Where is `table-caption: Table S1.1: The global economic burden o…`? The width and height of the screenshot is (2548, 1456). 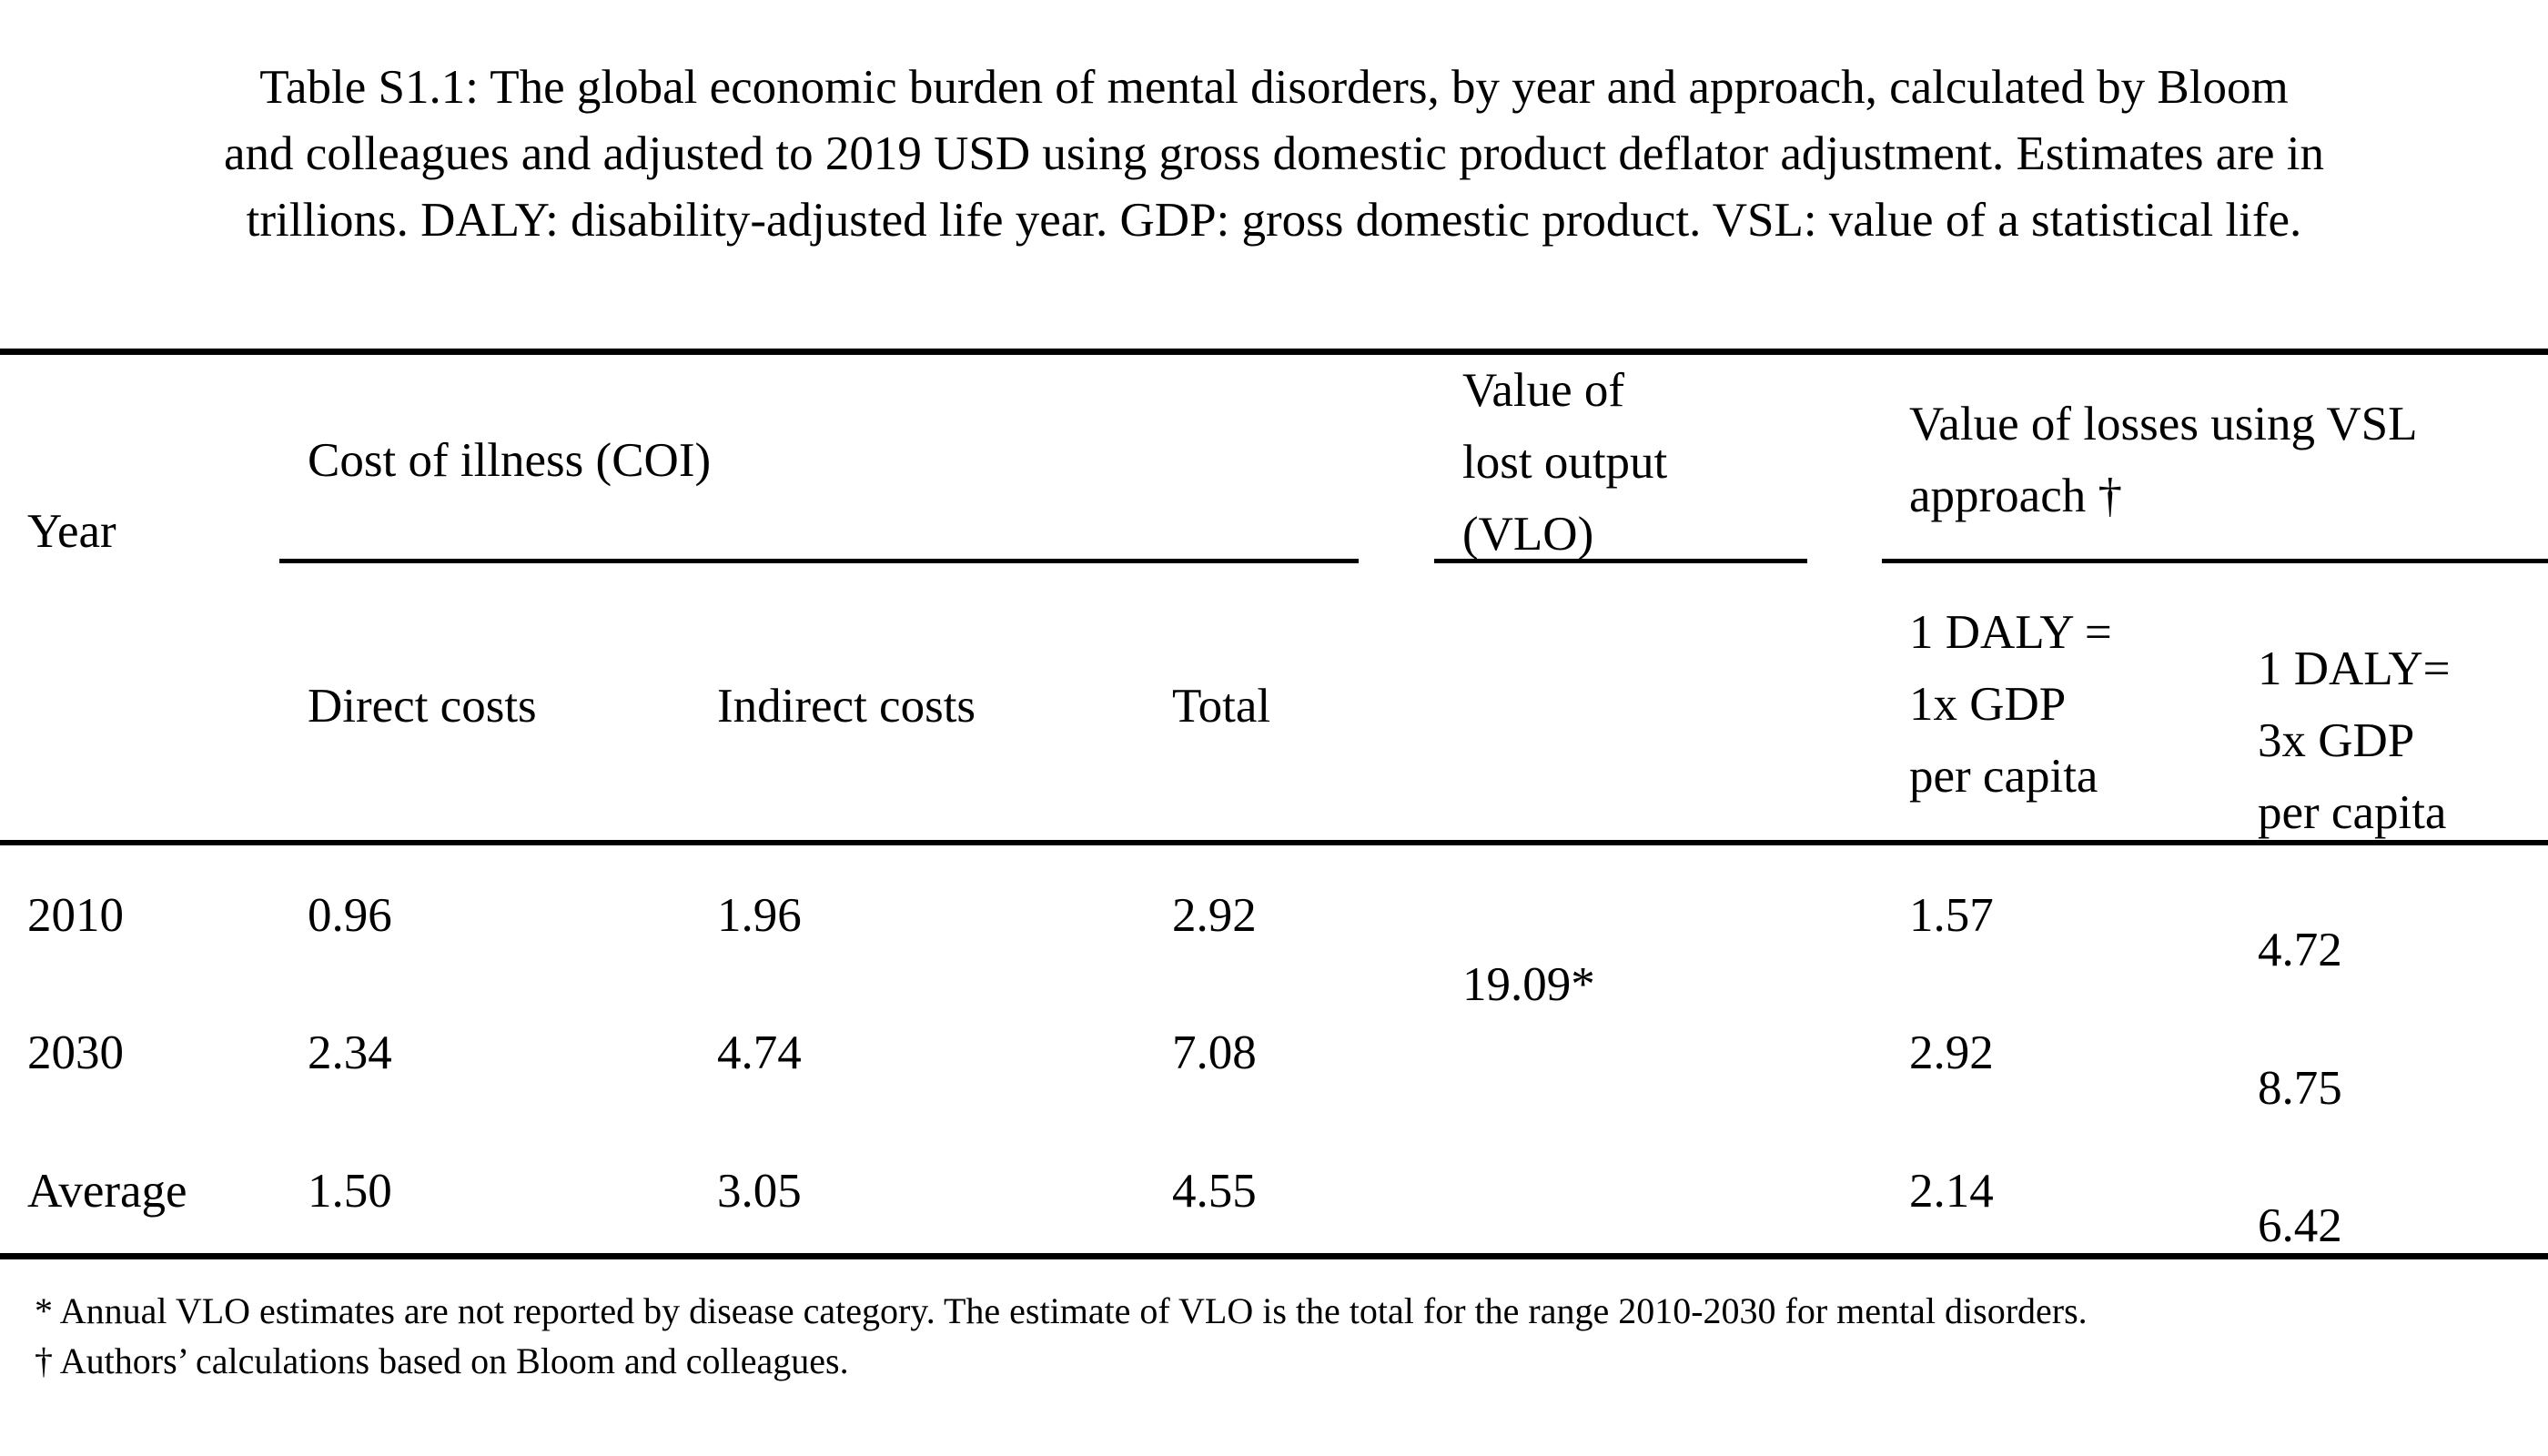 table-caption: Table S1.1: The global economic burden o… is located at coordinates (1274, 155).